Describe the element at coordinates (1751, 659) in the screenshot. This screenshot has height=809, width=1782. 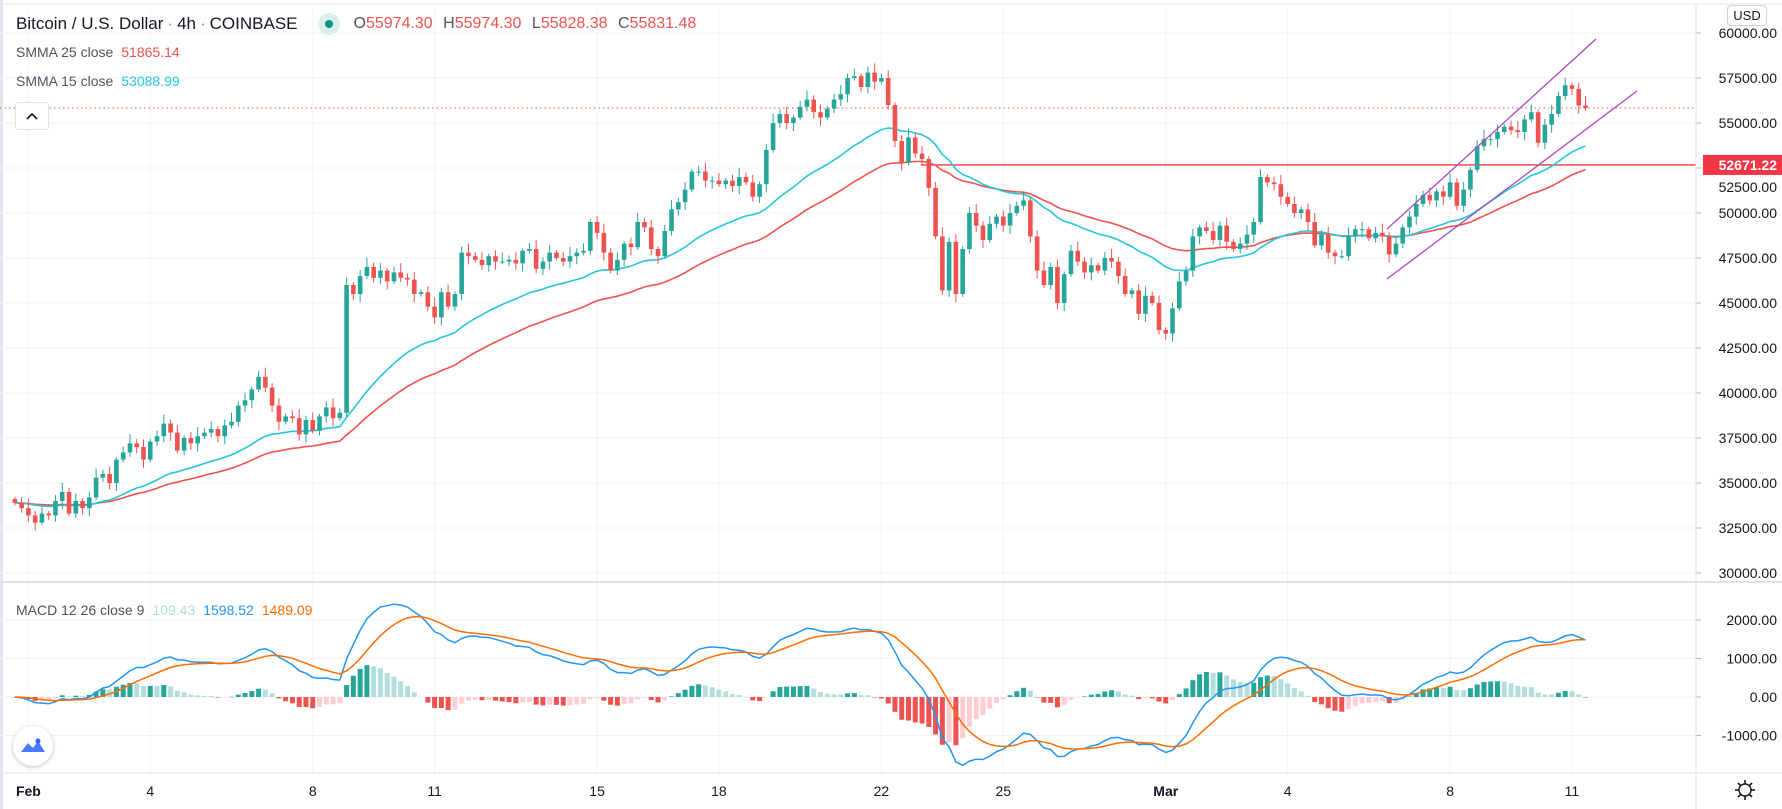
I see `macd-axis-label: 1000.00` at that location.